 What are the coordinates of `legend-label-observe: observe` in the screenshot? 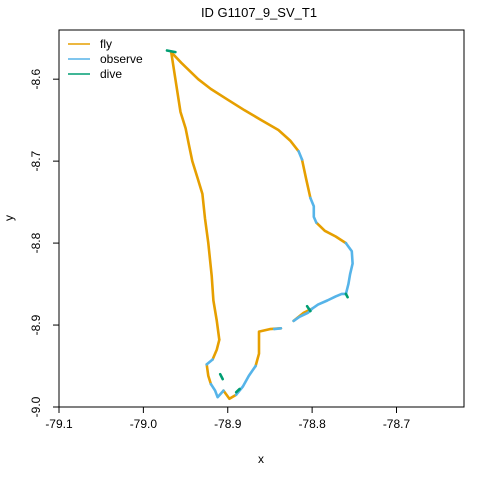 It's located at (121, 59).